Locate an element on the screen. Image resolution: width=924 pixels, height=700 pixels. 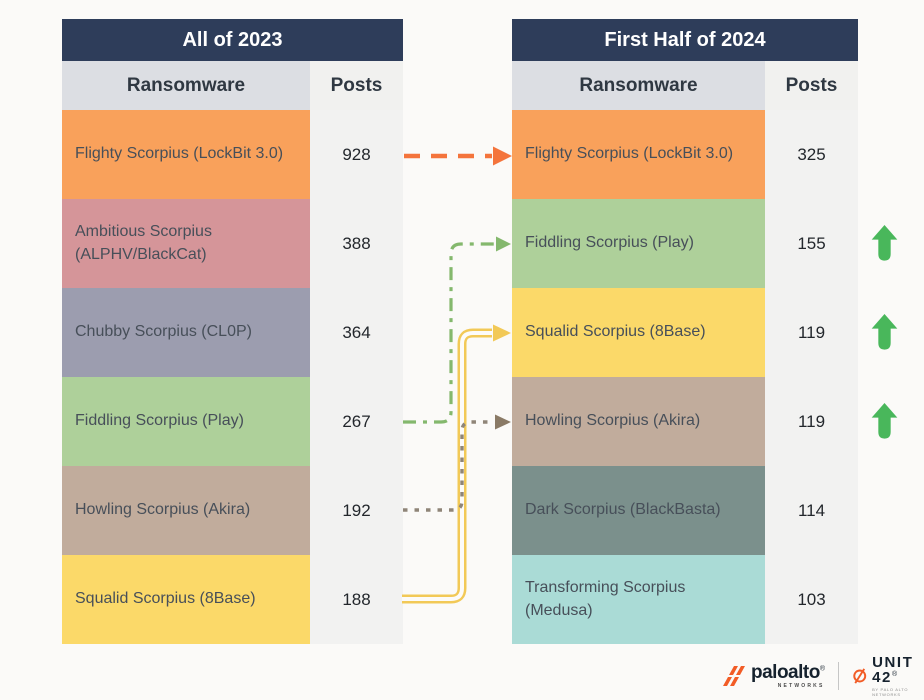
table-row: Howling Scorpius (Akira) 192 is located at coordinates (232, 510).